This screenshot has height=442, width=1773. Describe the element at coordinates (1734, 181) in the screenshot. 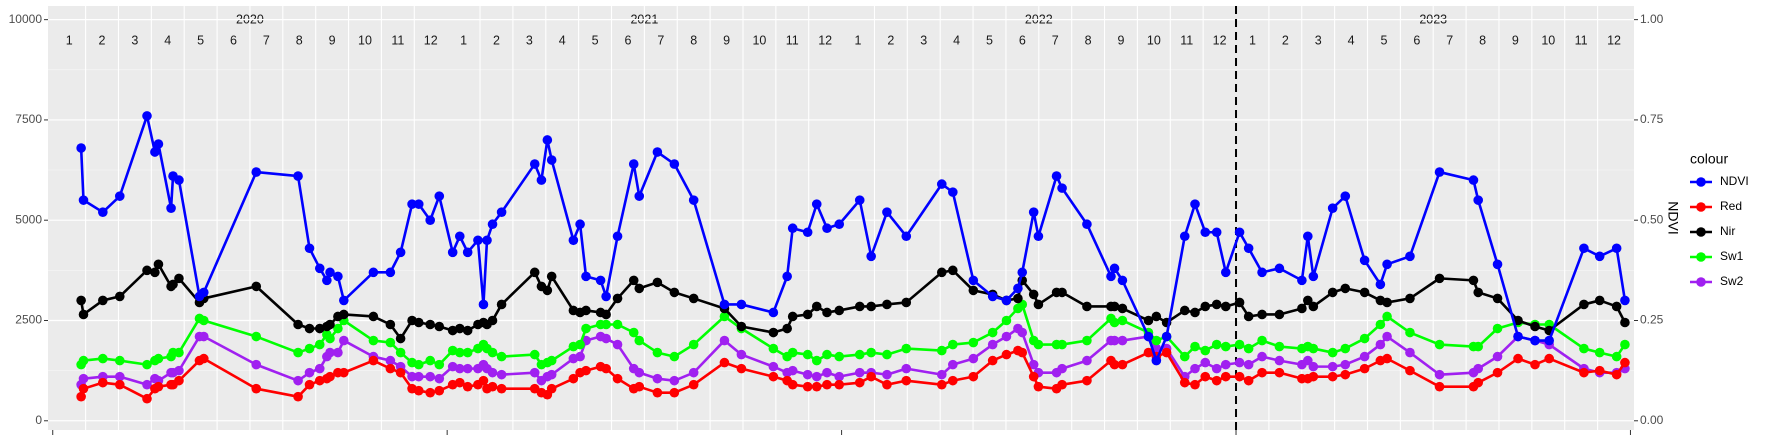

I see `legend-label: NDVI` at that location.